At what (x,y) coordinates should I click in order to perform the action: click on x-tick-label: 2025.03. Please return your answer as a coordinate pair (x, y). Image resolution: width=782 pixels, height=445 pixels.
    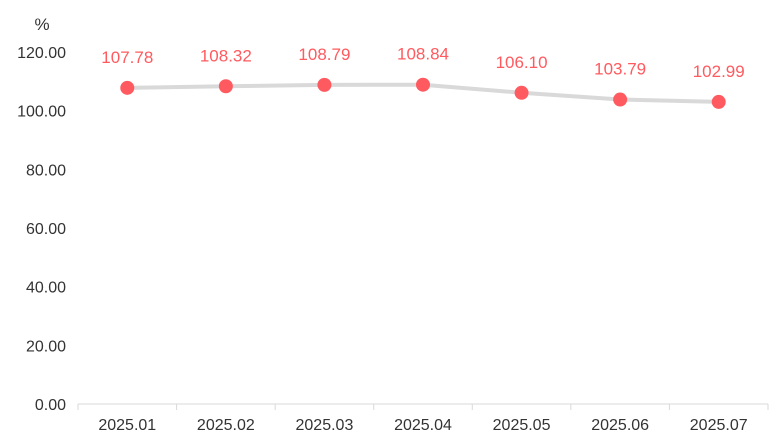
    Looking at the image, I should click on (325, 425).